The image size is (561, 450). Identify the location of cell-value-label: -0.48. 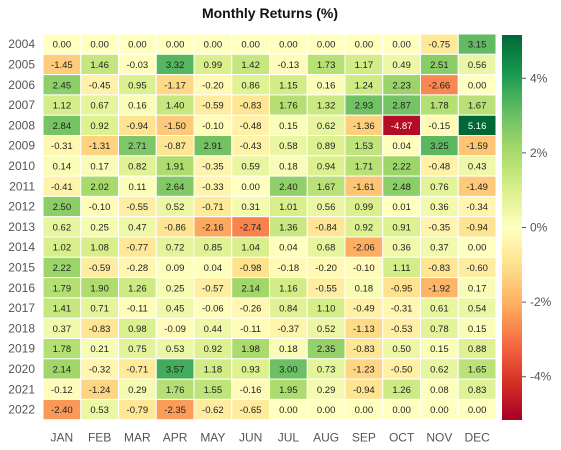
(440, 166).